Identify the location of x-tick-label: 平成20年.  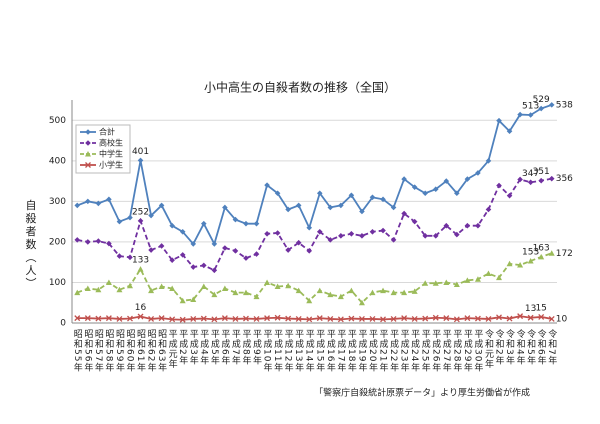
(372, 351).